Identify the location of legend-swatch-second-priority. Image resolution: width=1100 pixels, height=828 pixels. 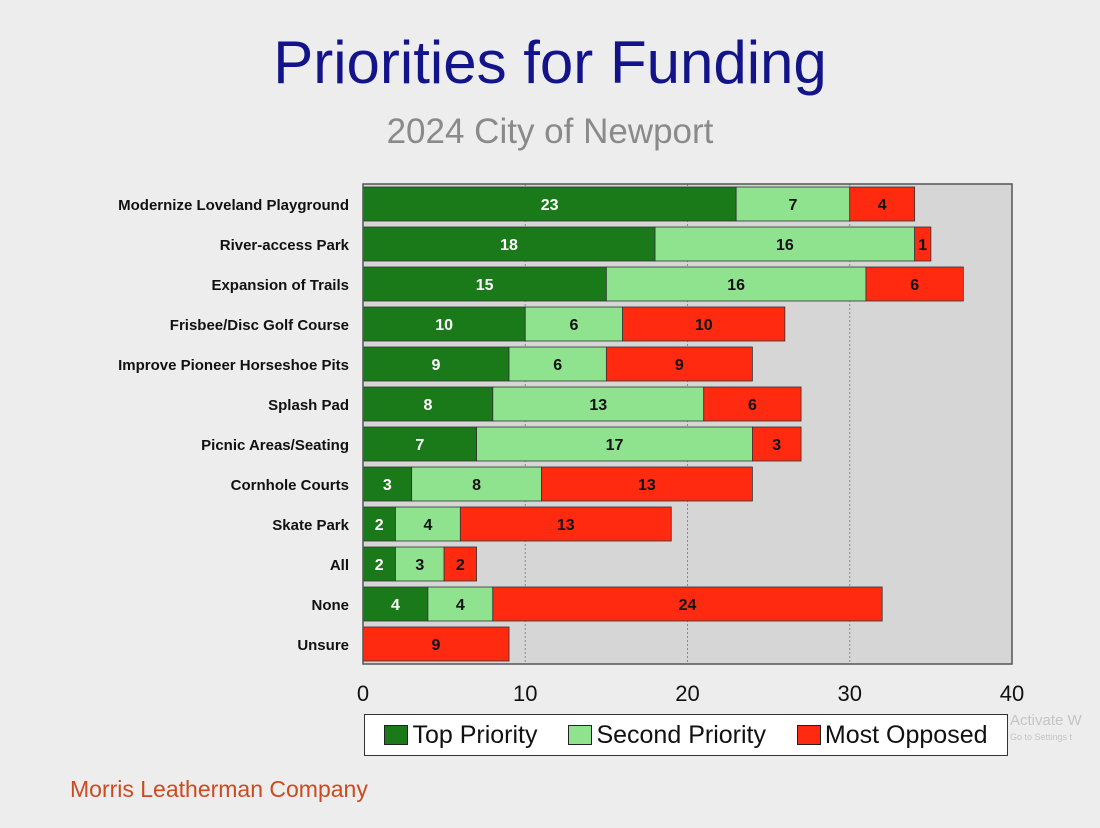
(580, 735).